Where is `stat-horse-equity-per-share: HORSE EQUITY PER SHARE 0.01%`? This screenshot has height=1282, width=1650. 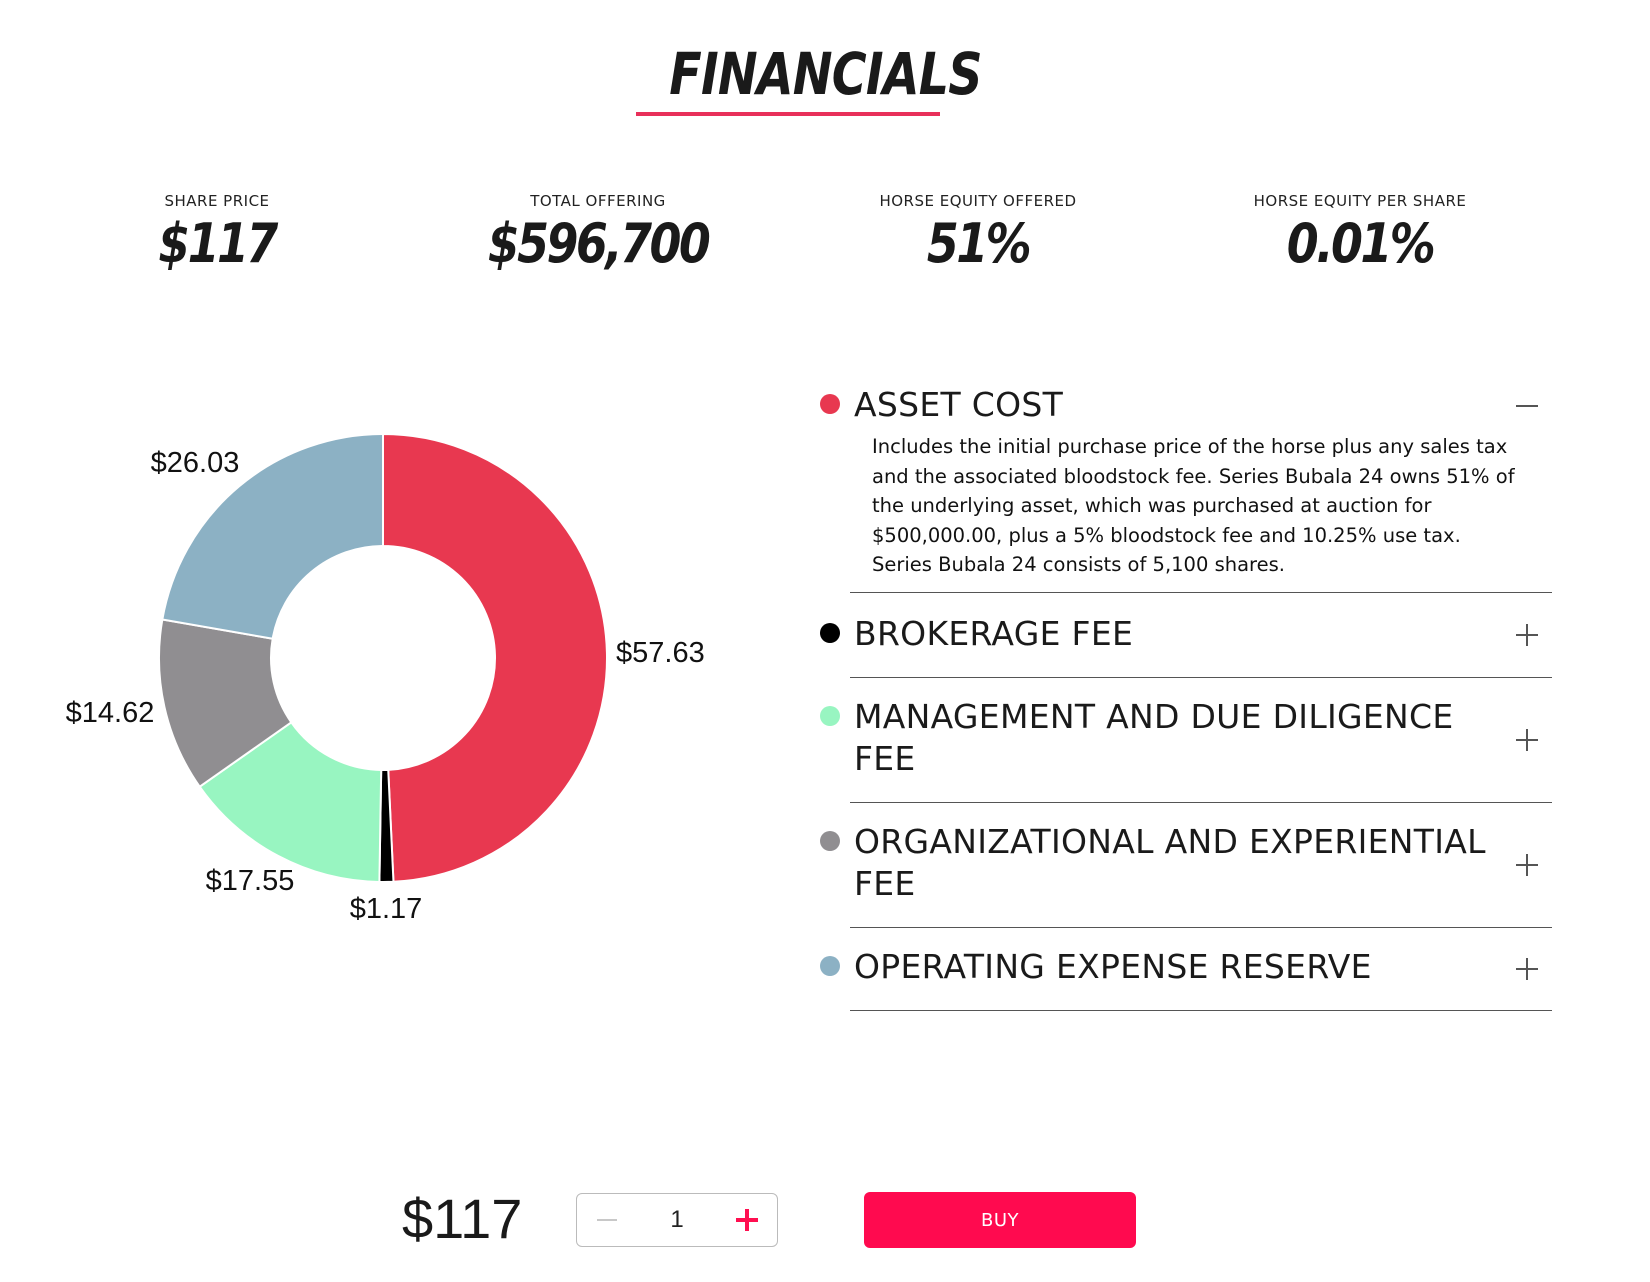 stat-horse-equity-per-share: HORSE EQUITY PER SHARE 0.01% is located at coordinates (1360, 233).